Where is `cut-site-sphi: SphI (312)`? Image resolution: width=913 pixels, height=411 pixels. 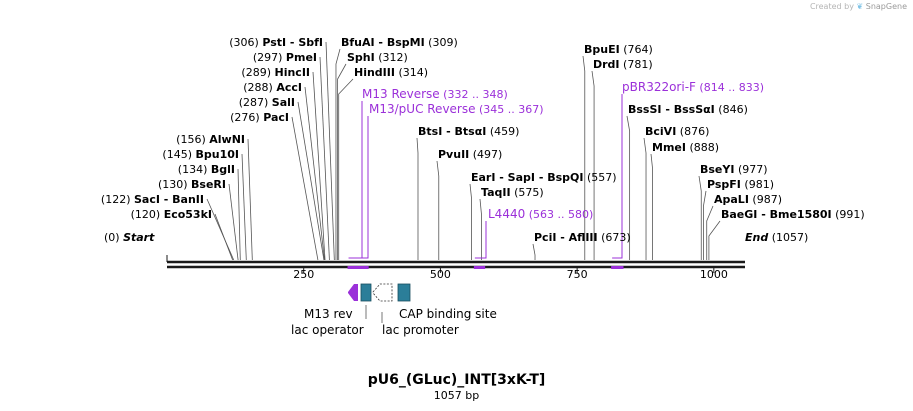 cut-site-sphi: SphI (312) is located at coordinates (377, 57).